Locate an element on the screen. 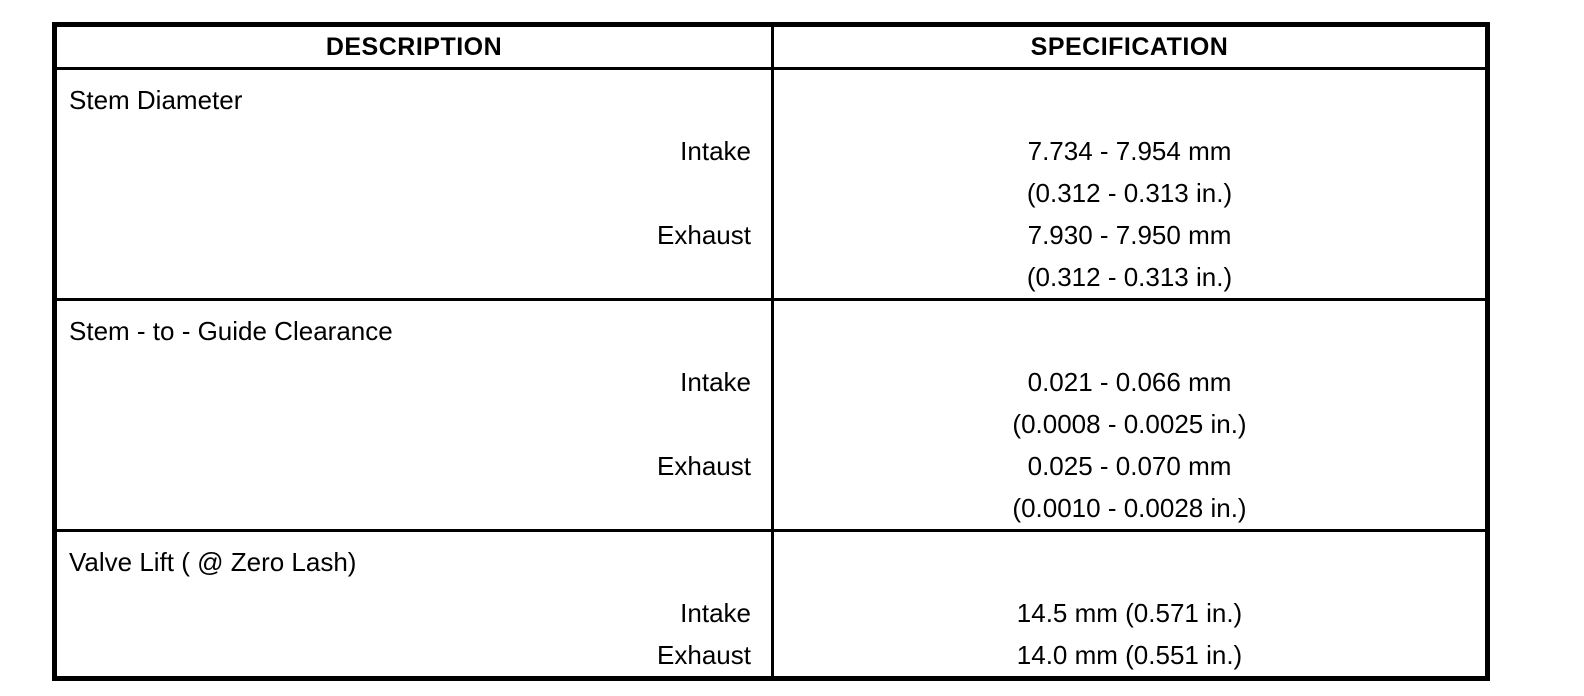 The height and width of the screenshot is (696, 1584). section-specification-cell: 14.5 mm (0.571 in.) 14.0 mm (0.551 in.) is located at coordinates (1128, 604).